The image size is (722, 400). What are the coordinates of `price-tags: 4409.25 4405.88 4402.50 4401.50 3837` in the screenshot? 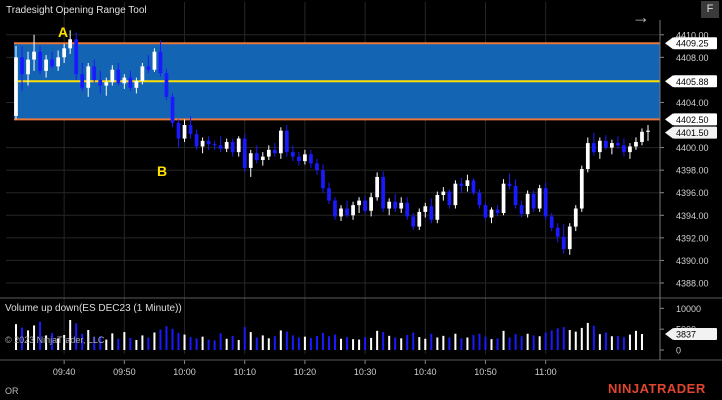 It's located at (691, 189).